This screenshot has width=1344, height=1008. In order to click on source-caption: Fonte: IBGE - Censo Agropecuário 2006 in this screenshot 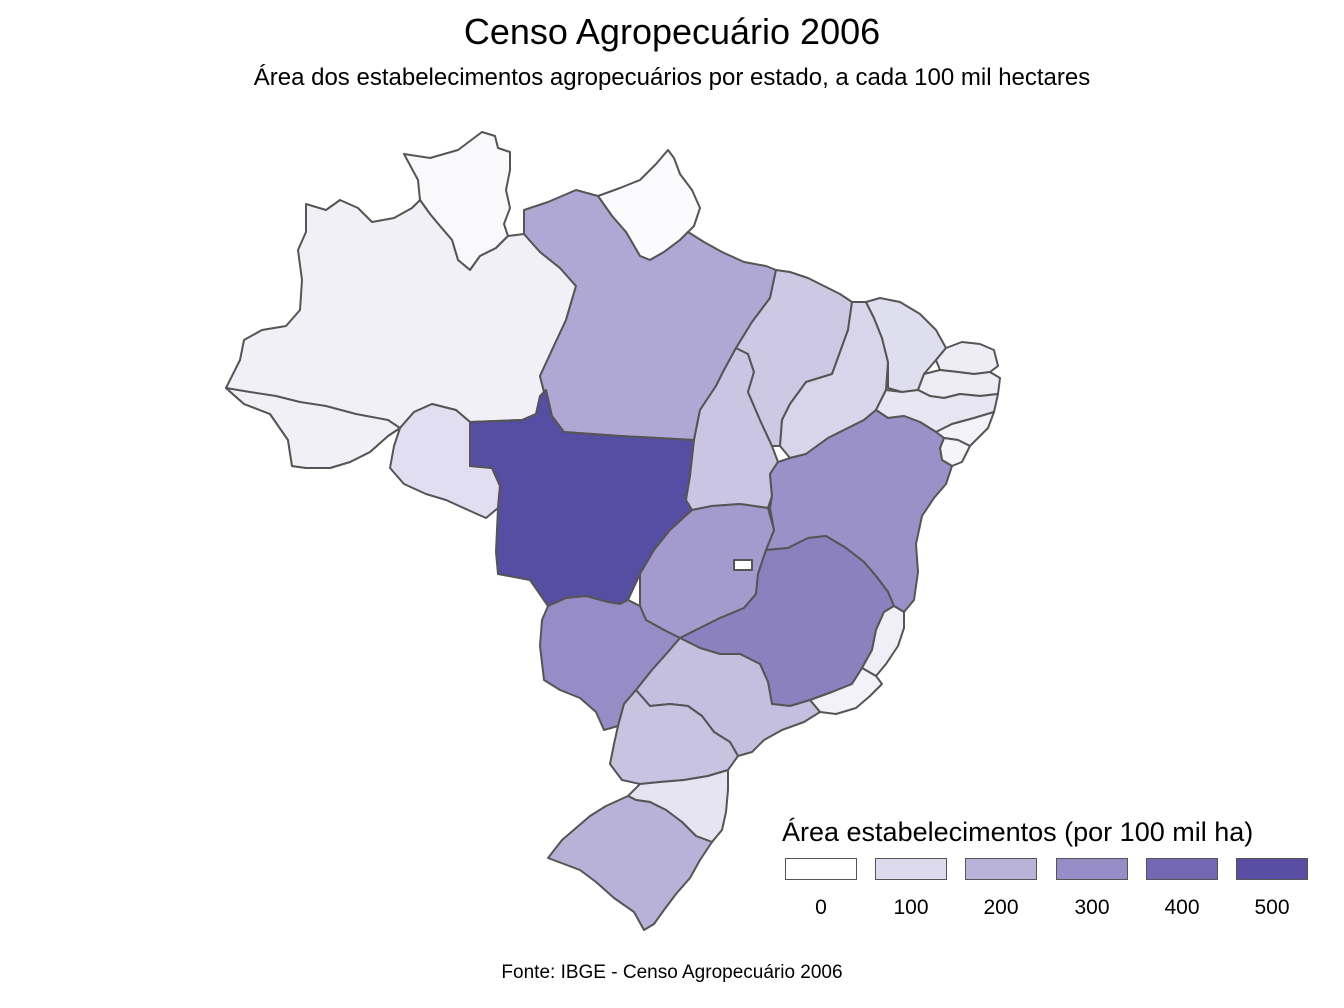, I will do `click(672, 972)`.